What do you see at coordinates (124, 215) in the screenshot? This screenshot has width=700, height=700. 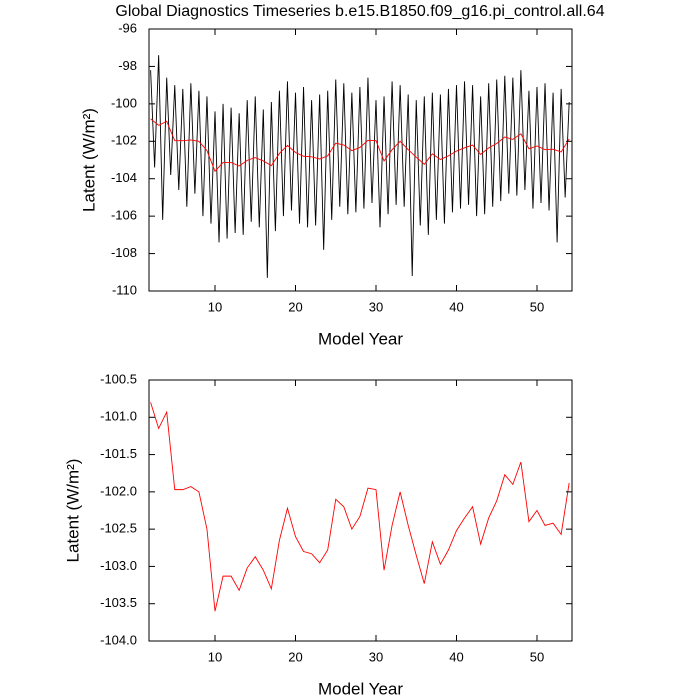 I see `y-tick-label: -106` at bounding box center [124, 215].